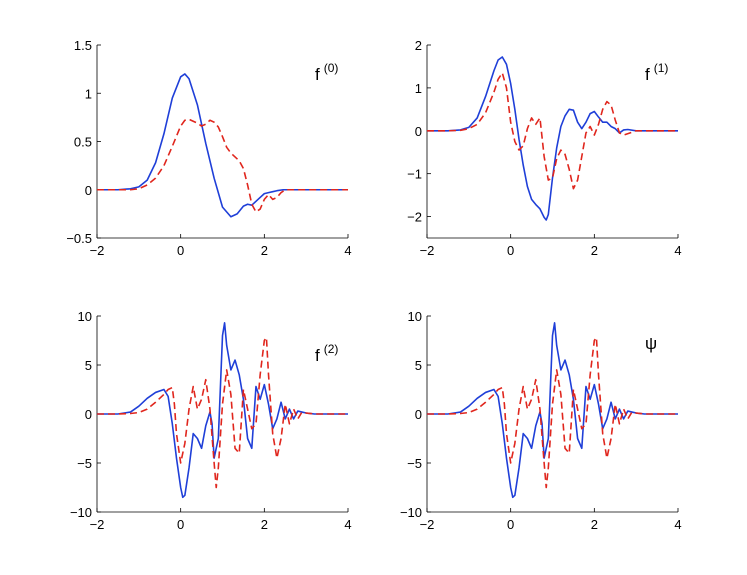 This screenshot has width=747, height=575. Describe the element at coordinates (656, 72) in the screenshot. I see `panel-annotation: f (1)` at that location.